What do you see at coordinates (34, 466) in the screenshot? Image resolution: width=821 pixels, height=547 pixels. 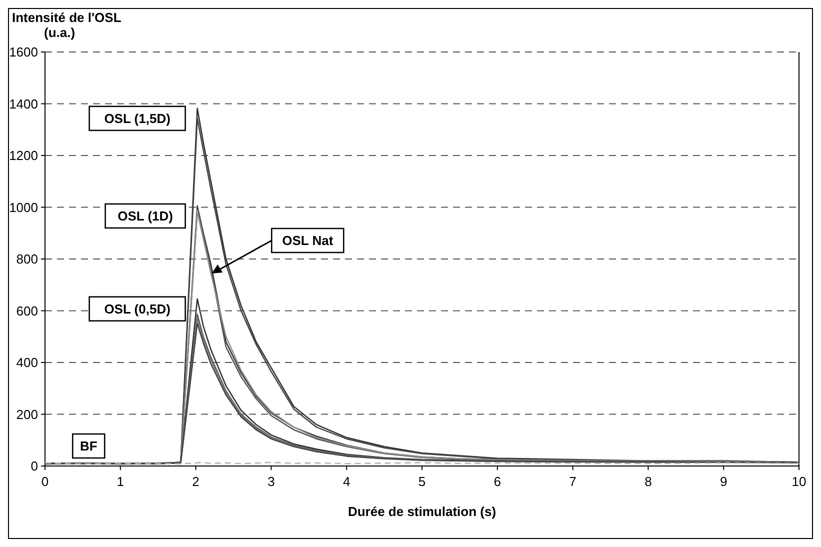 I see `y-tick-label: 0` at bounding box center [34, 466].